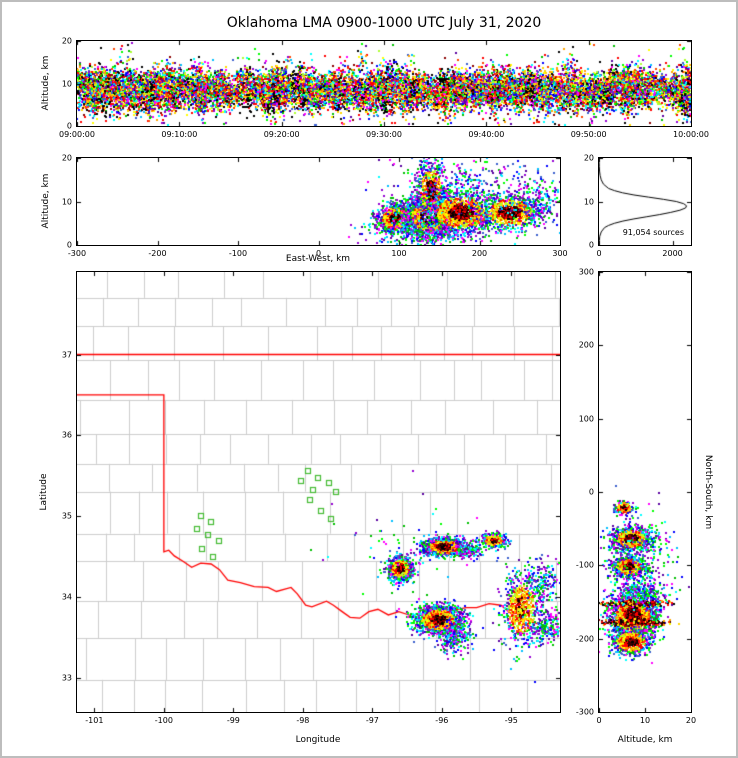  Describe the element at coordinates (584, 565) in the screenshot. I see `y-tick-label: -100` at that location.